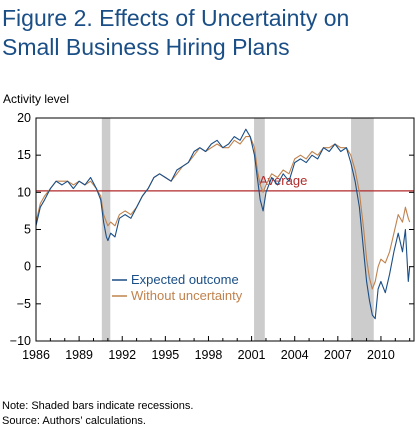 The width and height of the screenshot is (420, 434). What do you see at coordinates (36, 99) in the screenshot?
I see `y-axis-label: Activity level` at bounding box center [36, 99].